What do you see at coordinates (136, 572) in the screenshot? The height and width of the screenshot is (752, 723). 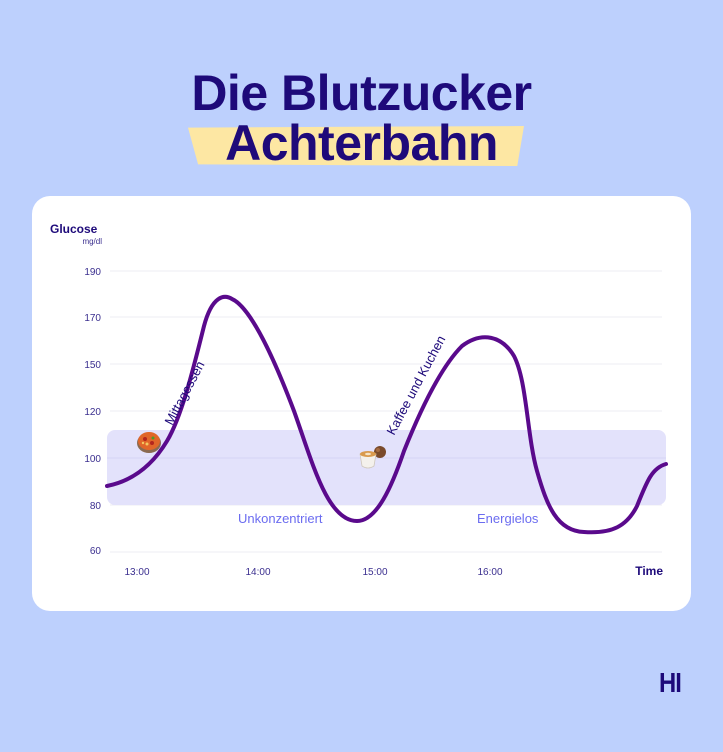 I see `svg-text: 13:00` at bounding box center [136, 572].